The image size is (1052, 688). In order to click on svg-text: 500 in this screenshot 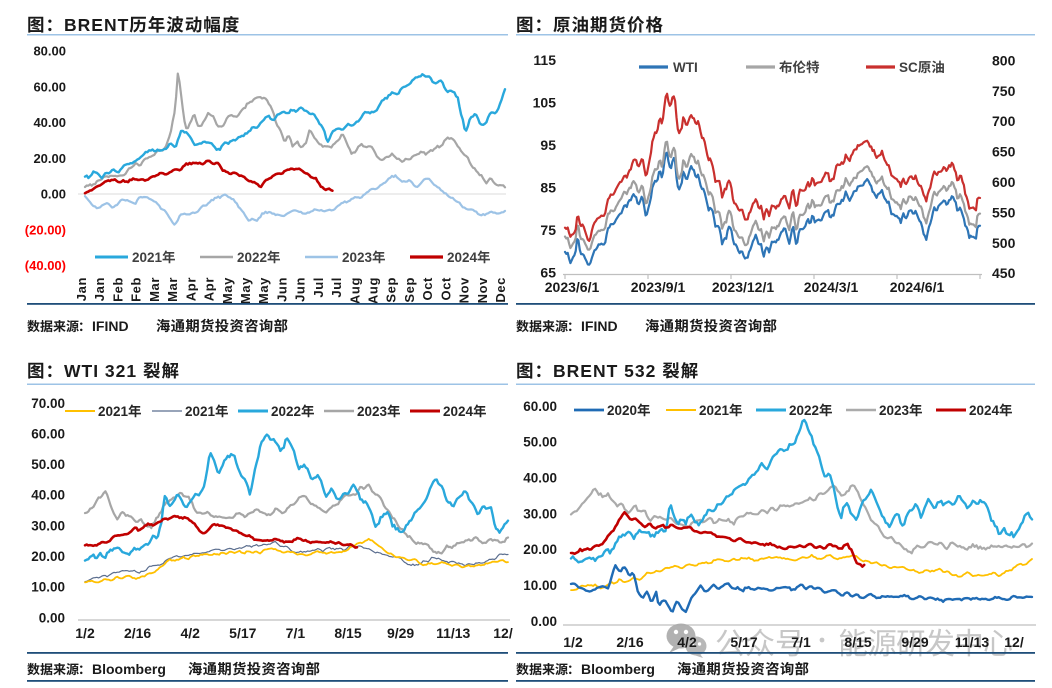, I will do `click(1004, 243)`.